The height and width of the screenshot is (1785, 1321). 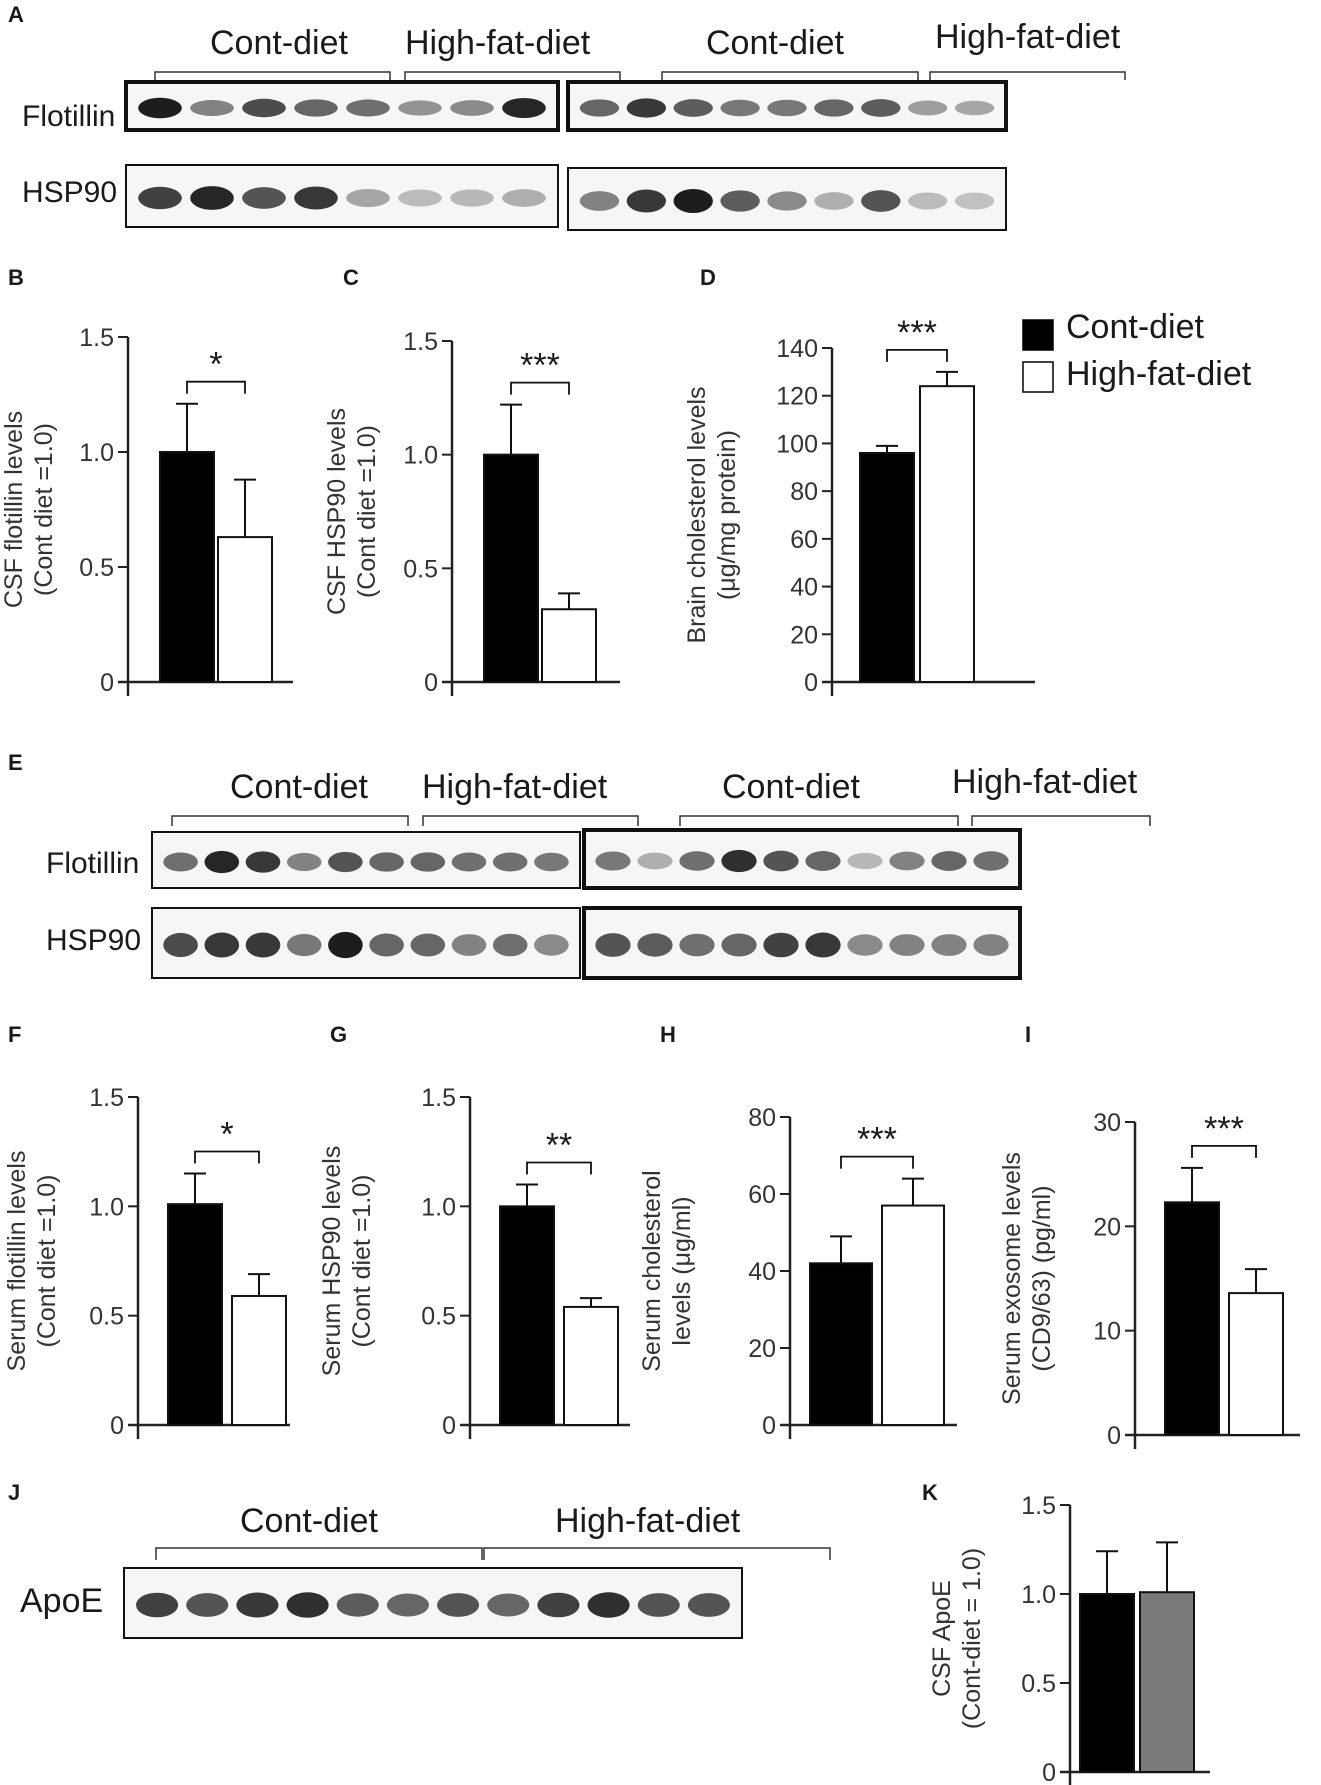 What do you see at coordinates (332, 1261) in the screenshot?
I see `y-axis-label: Serum HSP90 levels` at bounding box center [332, 1261].